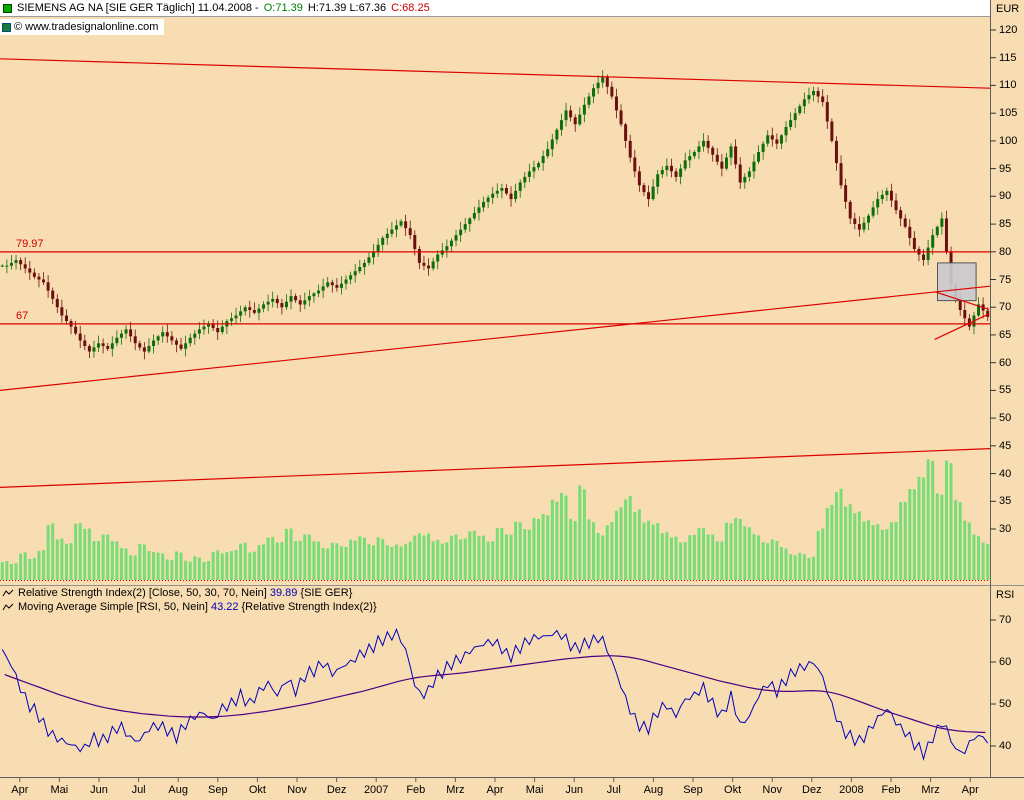  I want to click on open-value: O:71.39, so click(283, 8).